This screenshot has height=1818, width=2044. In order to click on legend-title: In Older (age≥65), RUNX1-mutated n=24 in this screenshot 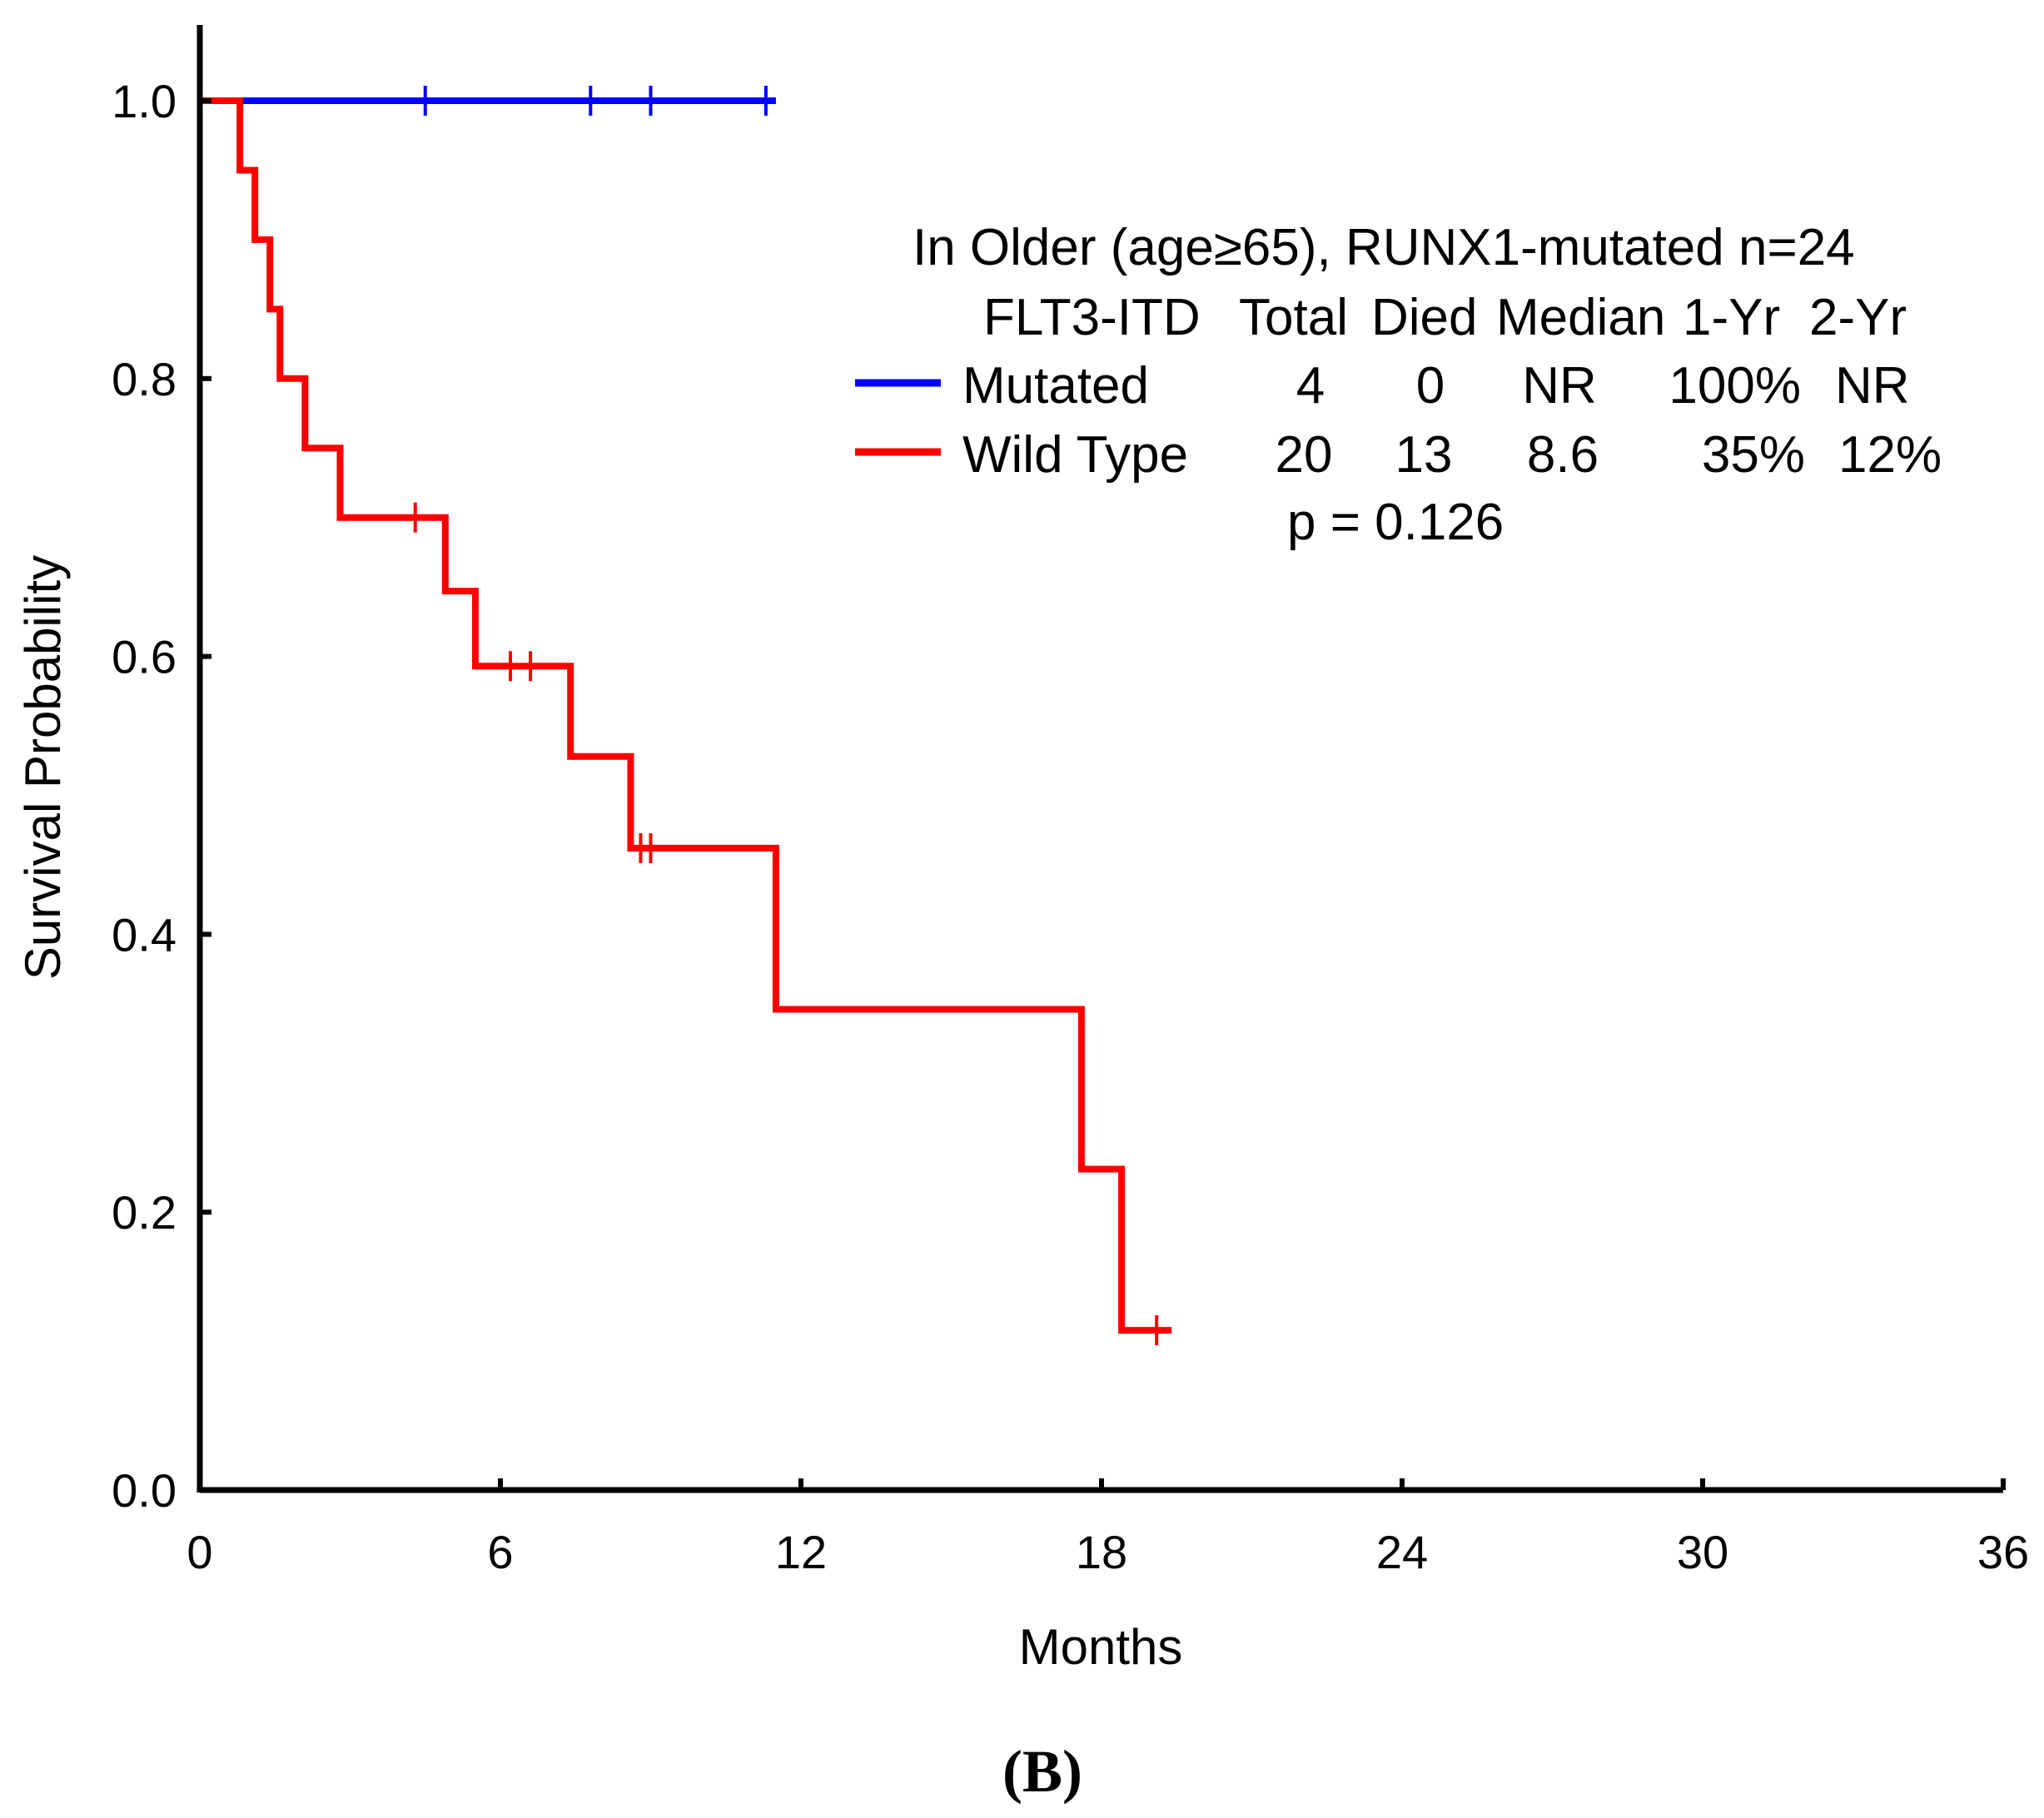, I will do `click(1384, 248)`.